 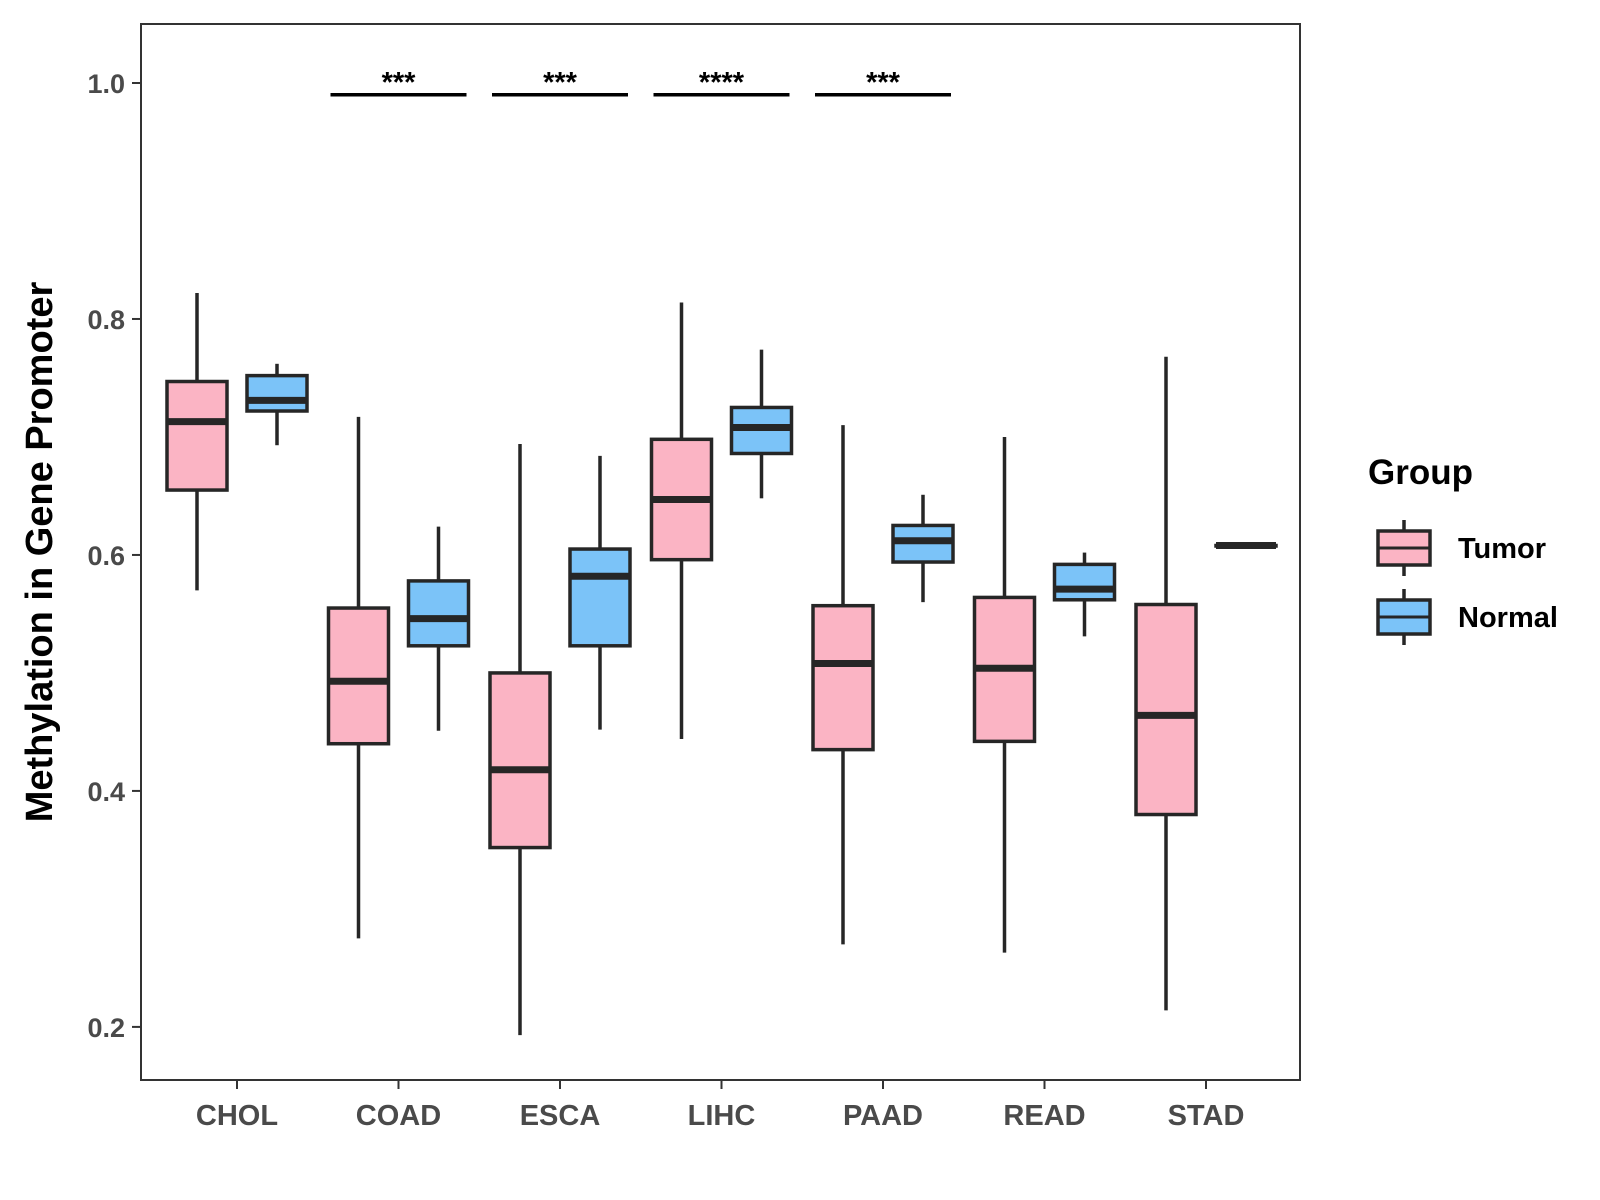 What do you see at coordinates (722, 1116) in the screenshot?
I see `x-tick-label-lihc: LIHC` at bounding box center [722, 1116].